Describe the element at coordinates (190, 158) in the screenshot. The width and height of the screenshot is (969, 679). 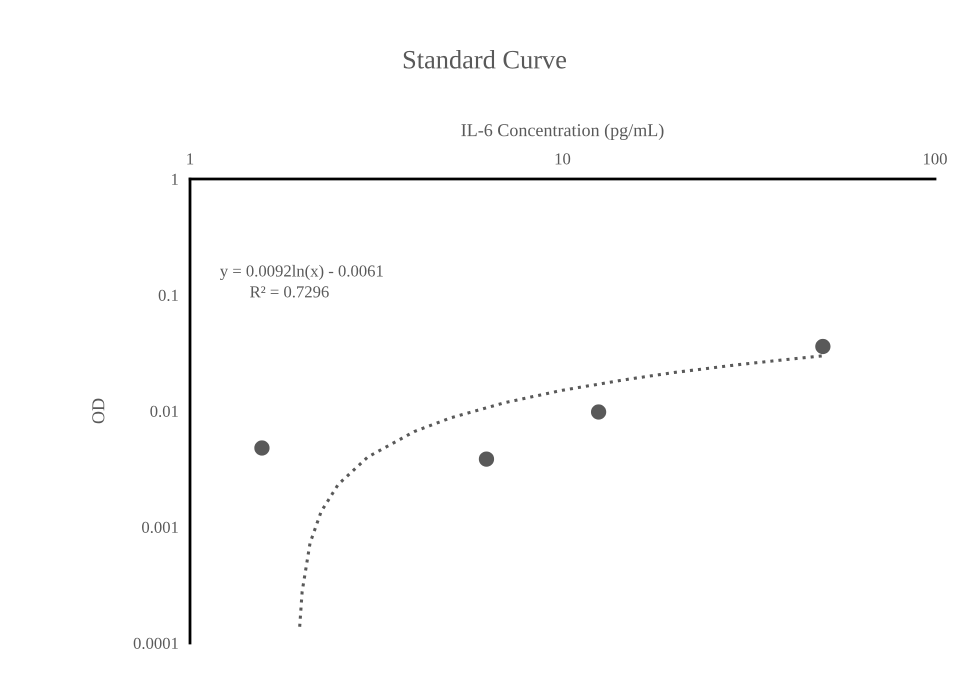
I see `x-tick-label: 1` at that location.